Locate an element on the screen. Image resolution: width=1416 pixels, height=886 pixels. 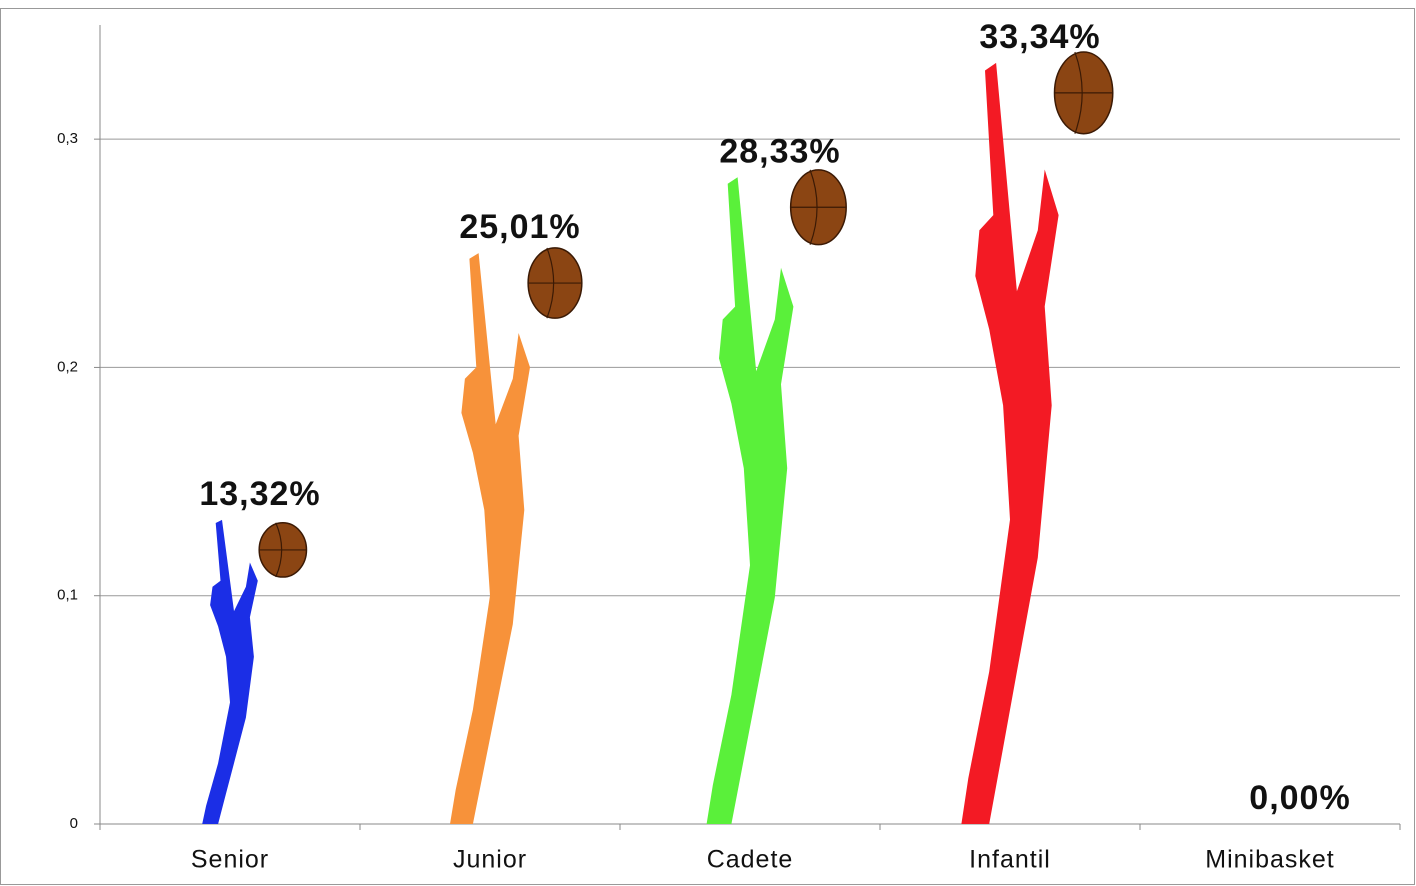
value-label: 25,01% is located at coordinates (519, 227).